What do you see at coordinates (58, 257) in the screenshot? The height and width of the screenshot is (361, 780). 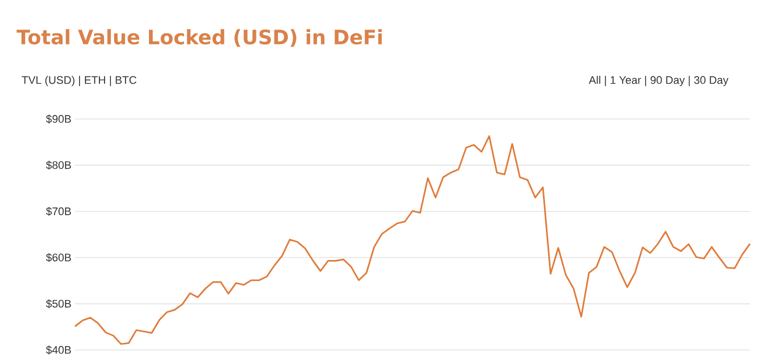 I see `y-tick-label: $60B` at bounding box center [58, 257].